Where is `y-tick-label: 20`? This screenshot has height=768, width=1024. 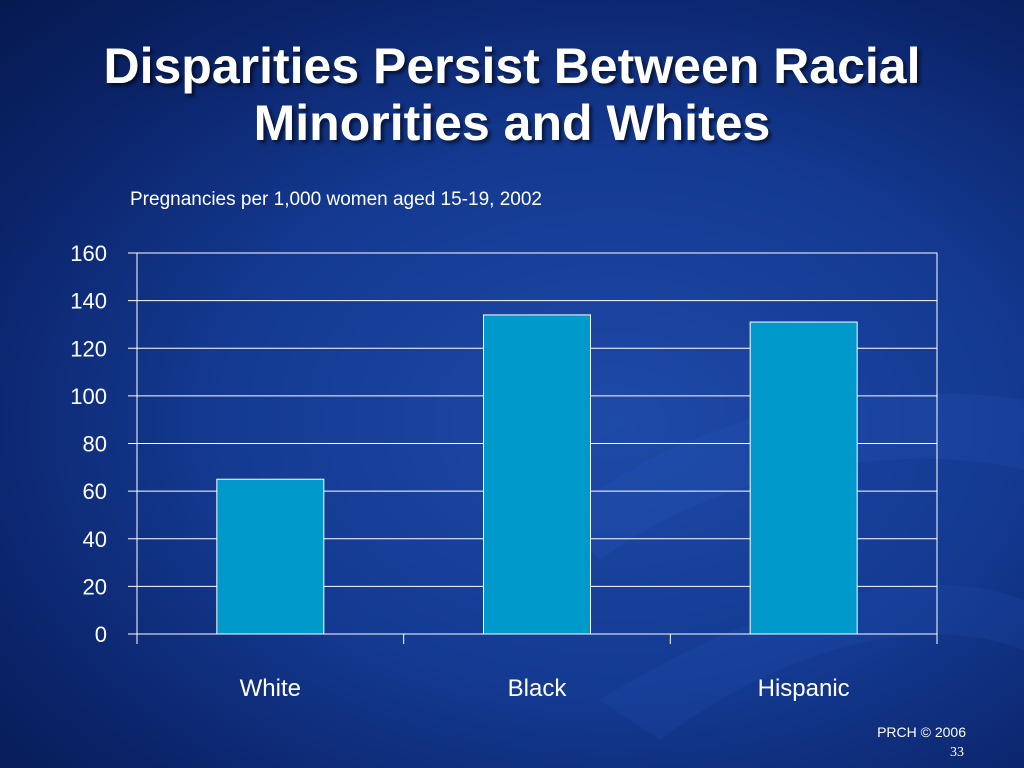 y-tick-label: 20 is located at coordinates (95, 586).